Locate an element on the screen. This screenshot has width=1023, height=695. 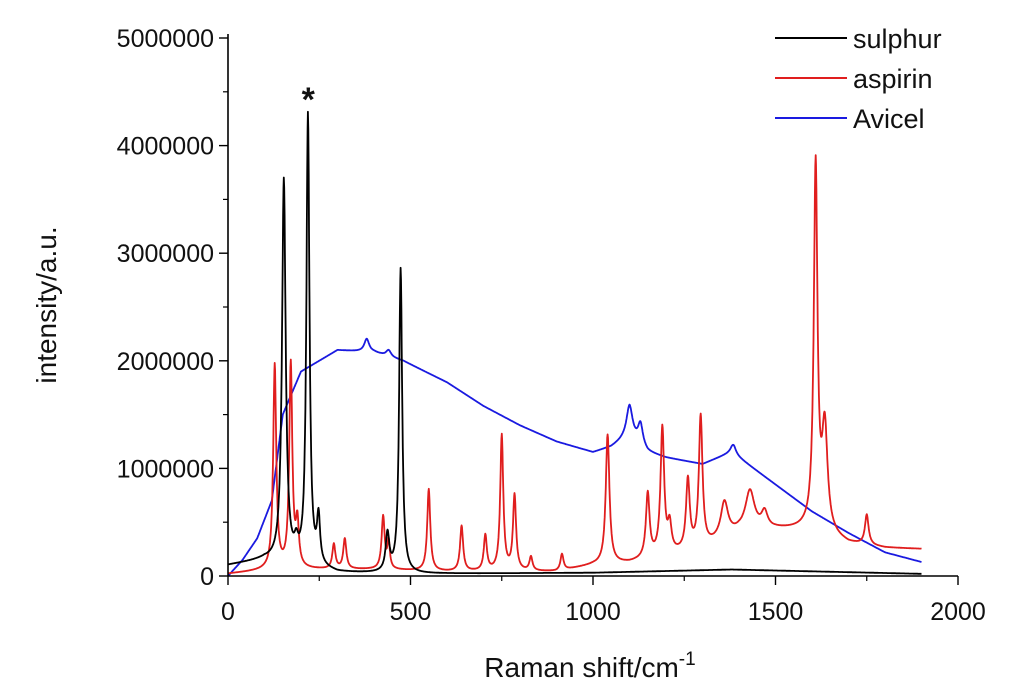
y-tick-label: 2000000 is located at coordinates (165, 362).